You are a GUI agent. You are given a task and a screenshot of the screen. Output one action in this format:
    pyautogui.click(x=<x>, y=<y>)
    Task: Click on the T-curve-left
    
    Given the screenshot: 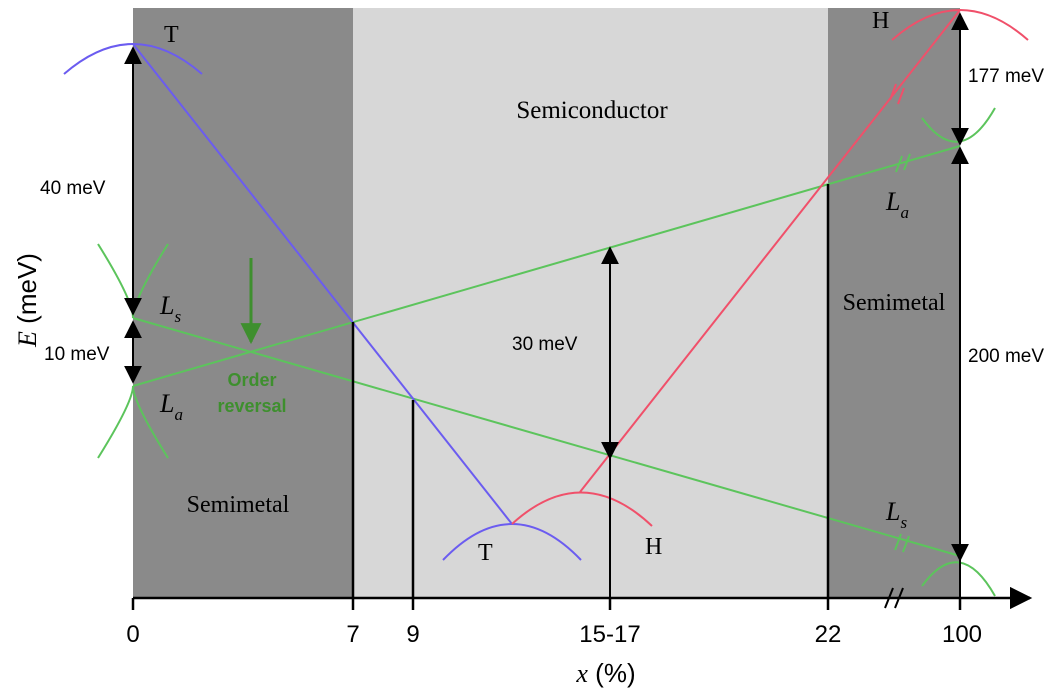 What is the action you would take?
    pyautogui.click(x=133, y=59)
    